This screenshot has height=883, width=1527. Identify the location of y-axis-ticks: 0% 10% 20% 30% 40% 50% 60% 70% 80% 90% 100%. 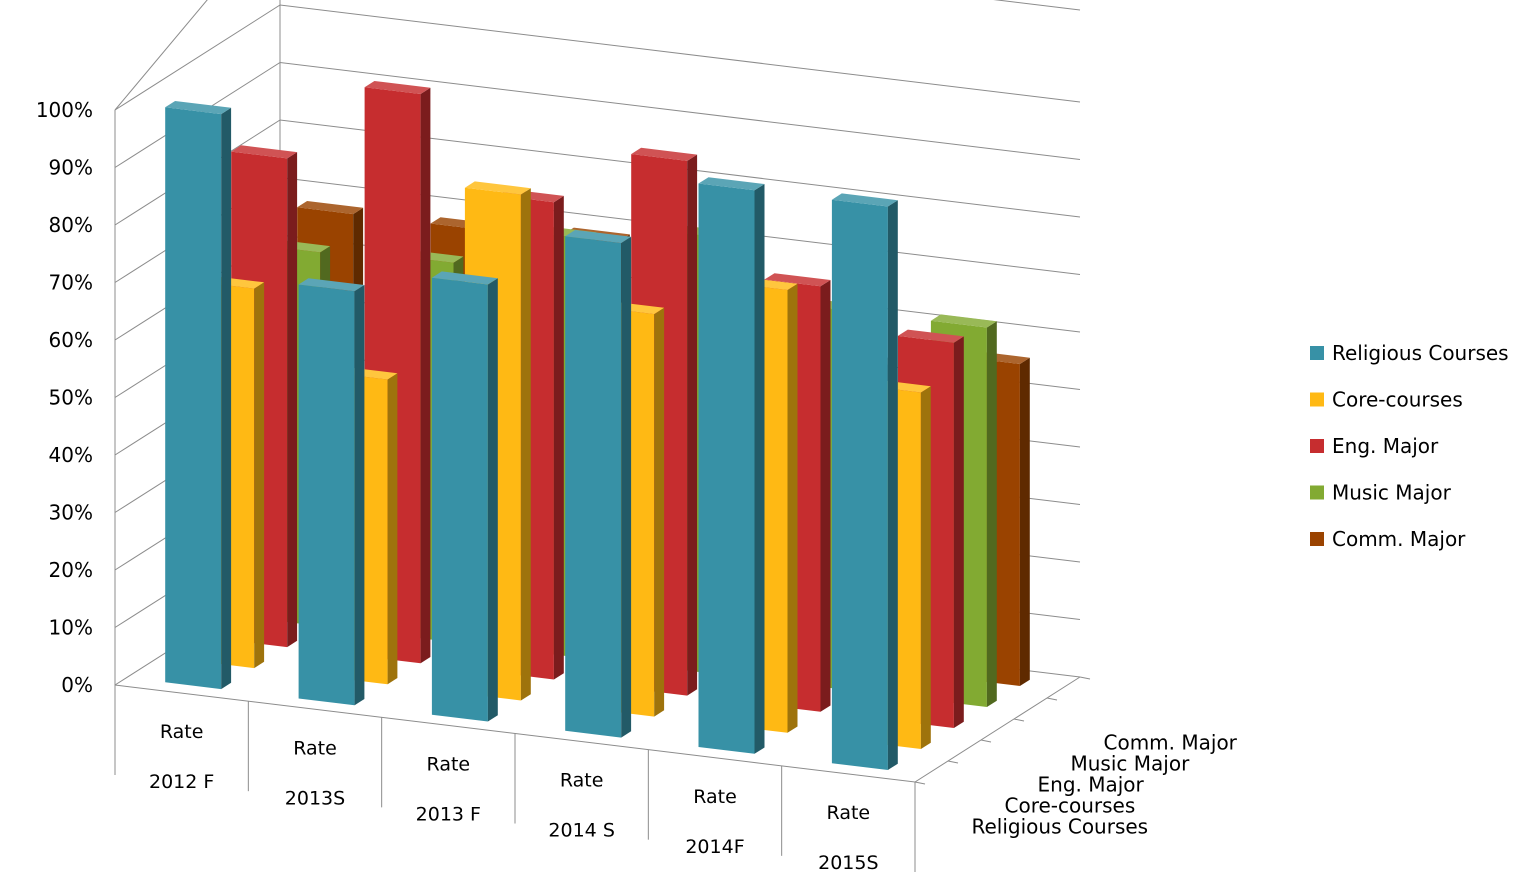
(64, 397).